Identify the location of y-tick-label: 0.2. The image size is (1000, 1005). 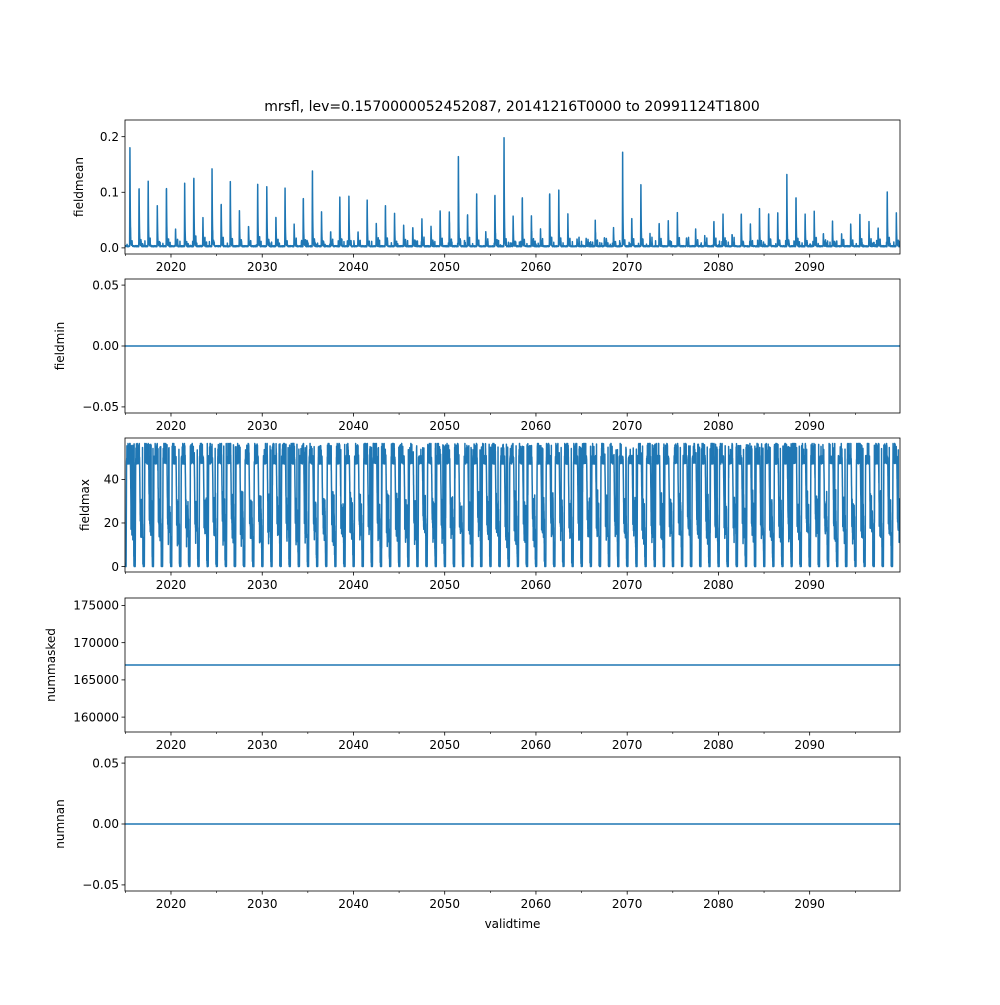
(109, 137).